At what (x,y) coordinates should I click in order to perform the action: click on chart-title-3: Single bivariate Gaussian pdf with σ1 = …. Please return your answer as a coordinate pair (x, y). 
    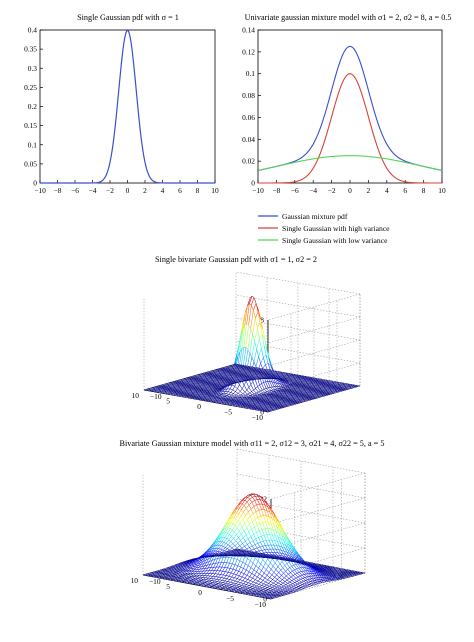
    Looking at the image, I should click on (236, 259).